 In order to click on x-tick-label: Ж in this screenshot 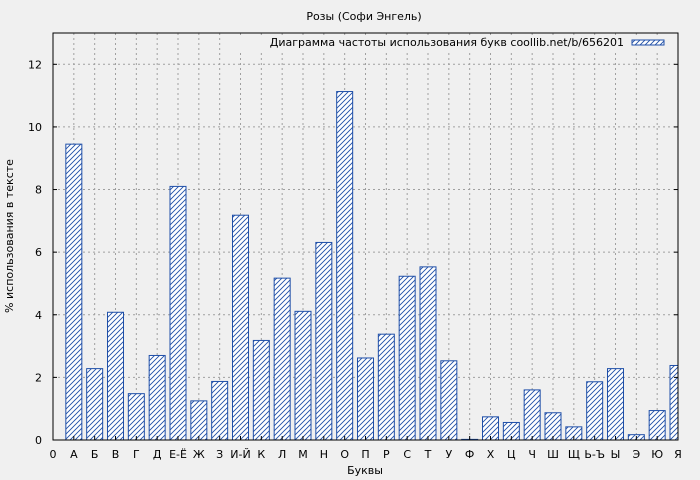, I will do `click(199, 454)`.